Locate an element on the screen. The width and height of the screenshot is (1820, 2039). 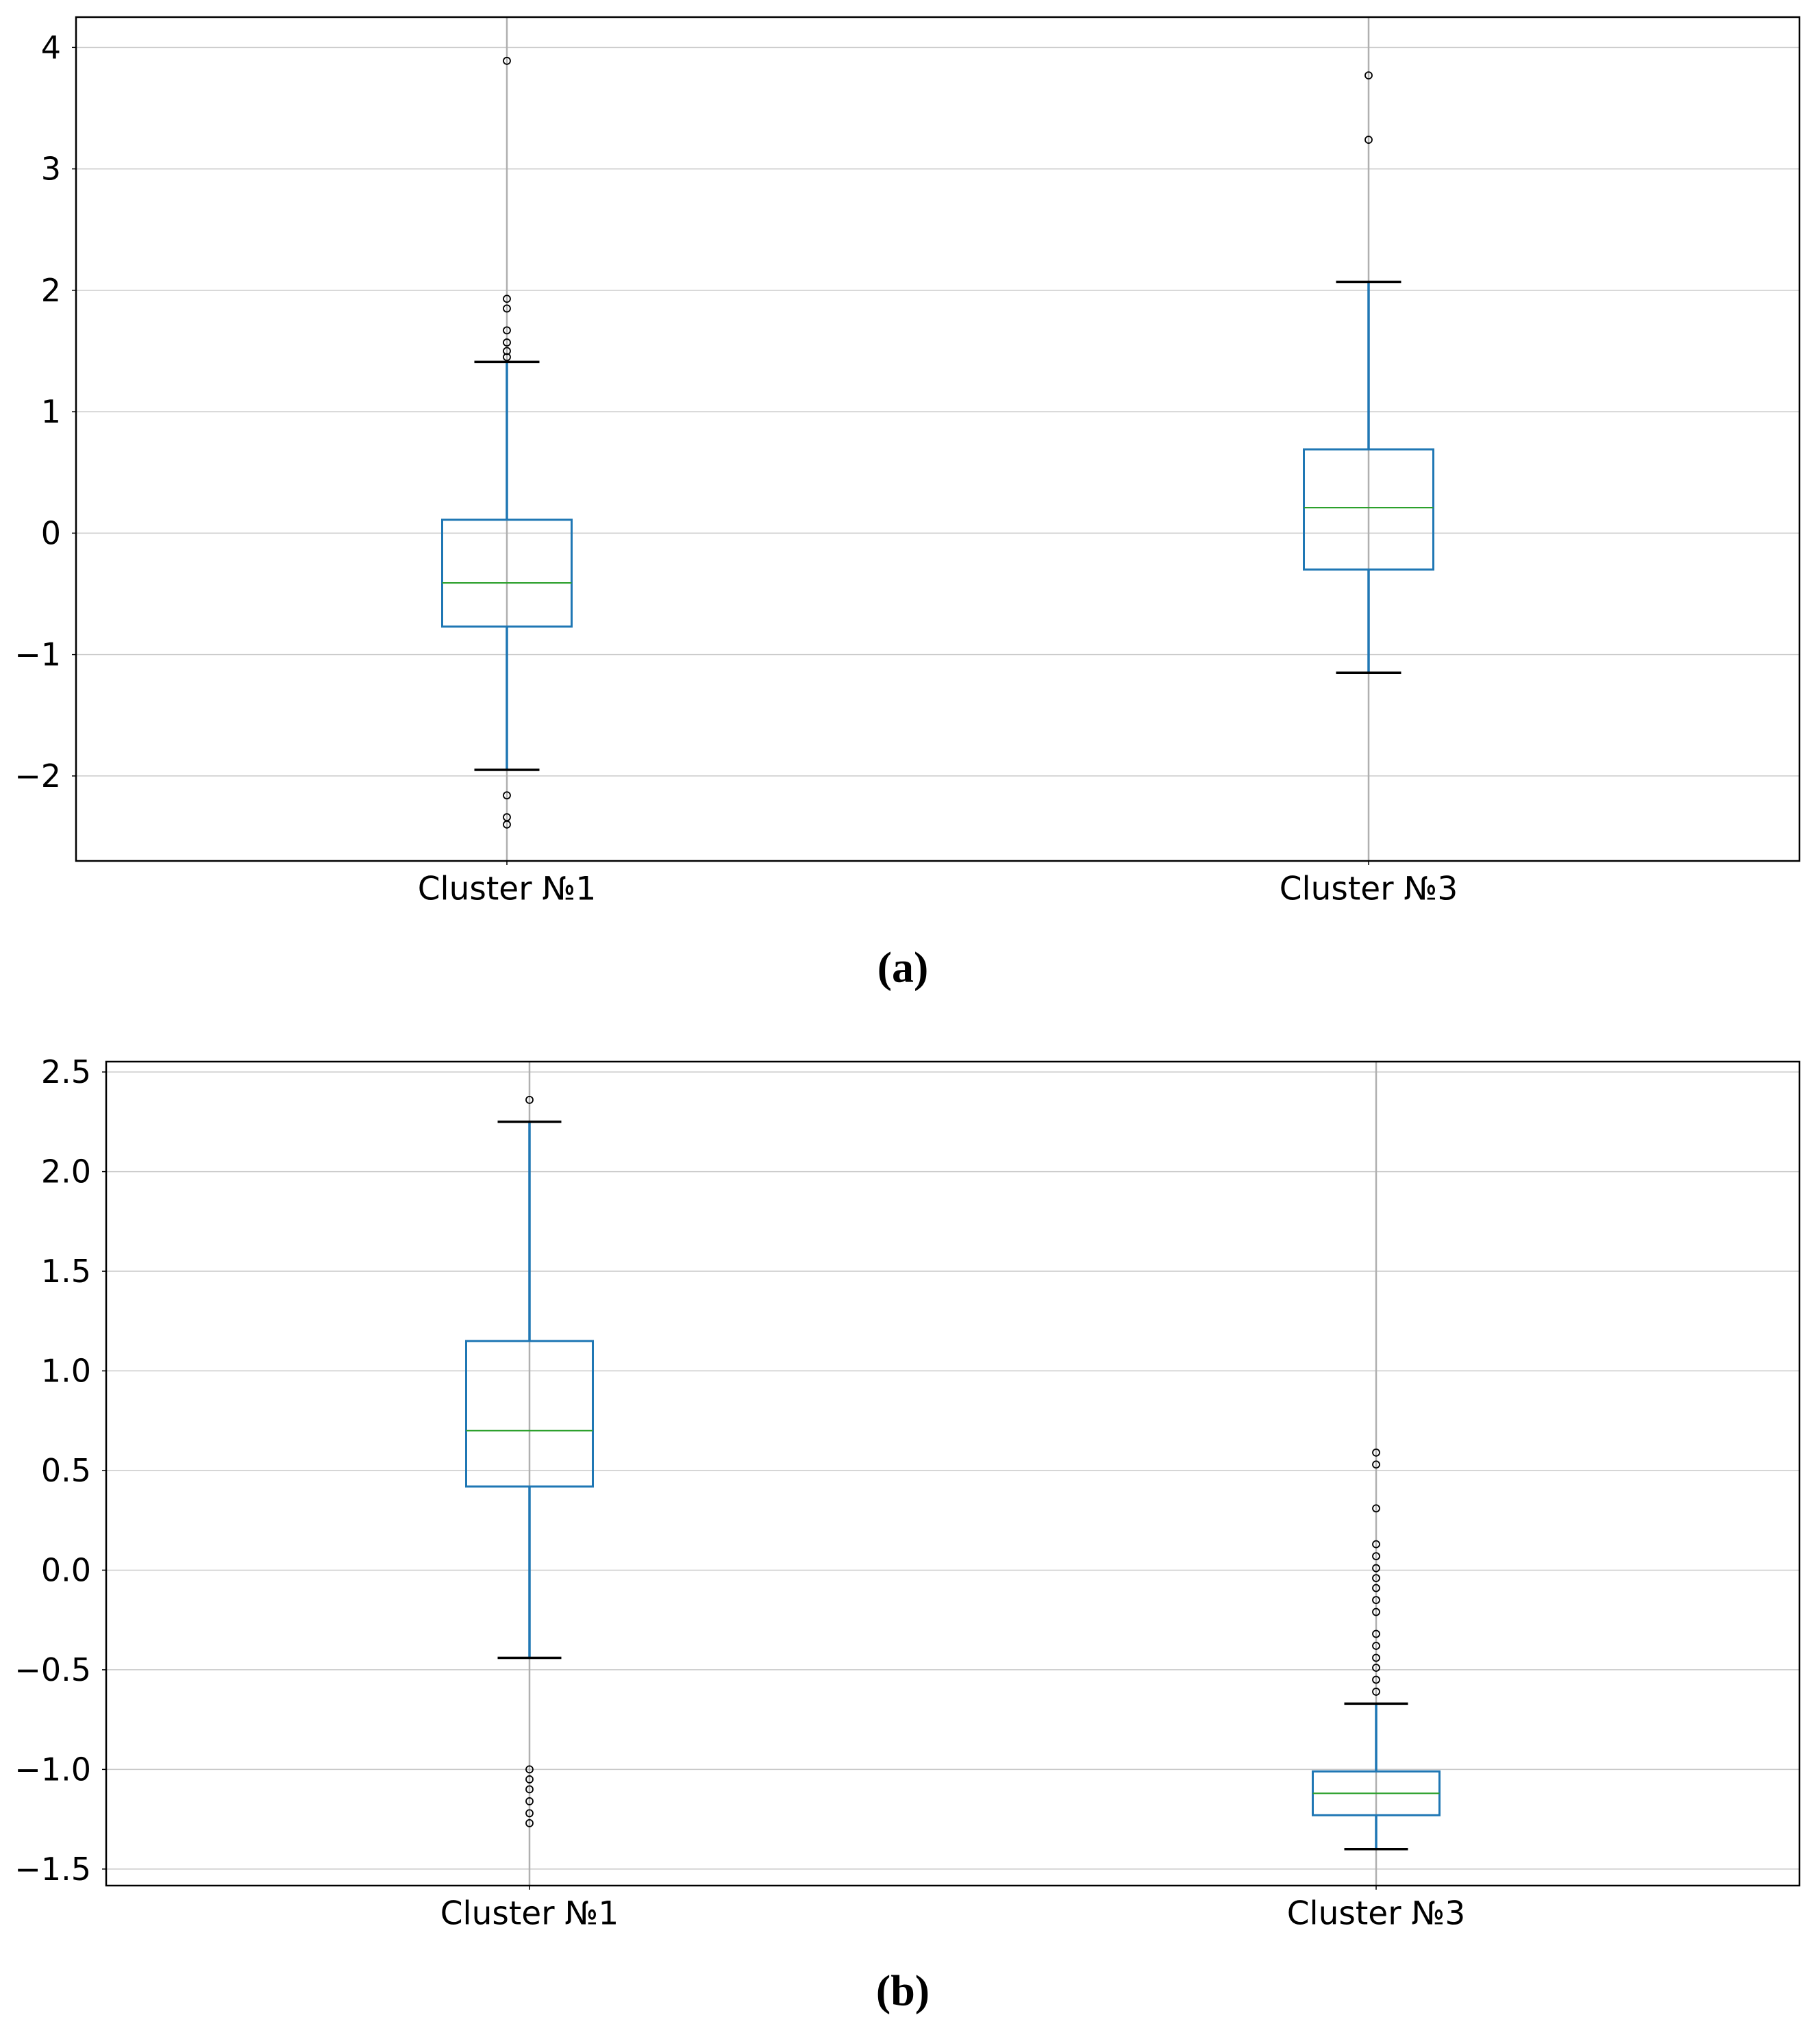
y-tick-label: −1 is located at coordinates (37, 654).